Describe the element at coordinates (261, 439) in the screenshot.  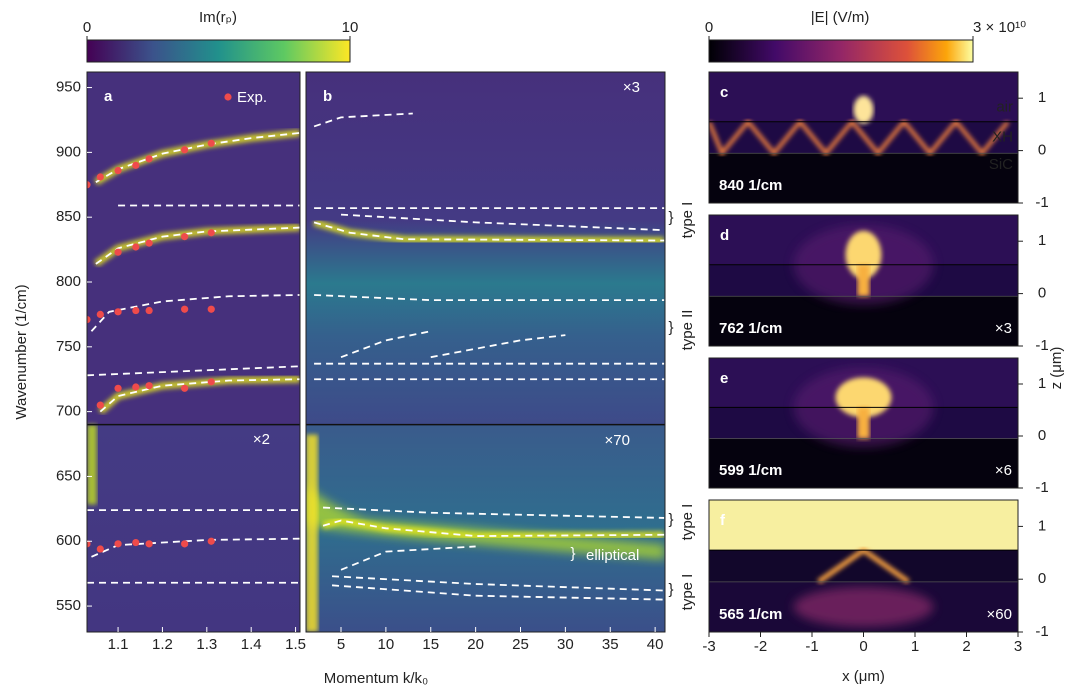
I see `multiplier: ×2` at that location.